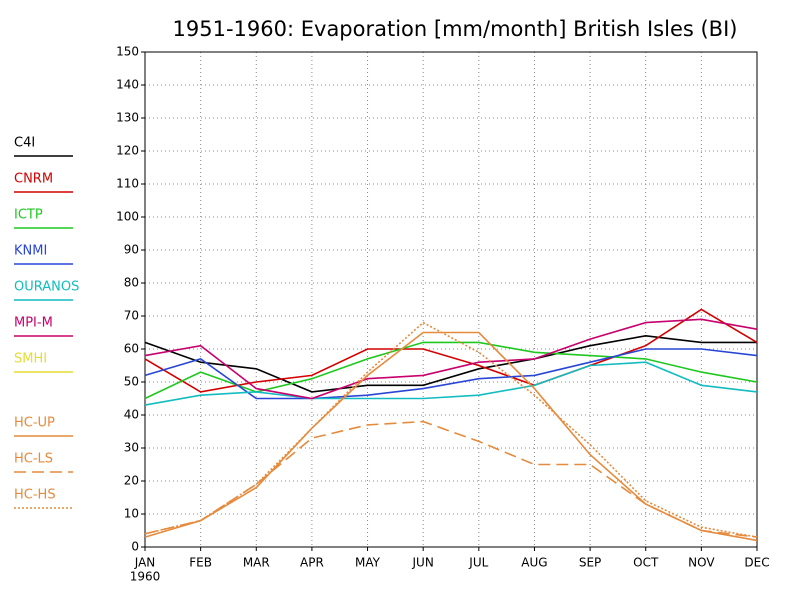  Describe the element at coordinates (131, 415) in the screenshot. I see `y-tick-label: 40` at that location.